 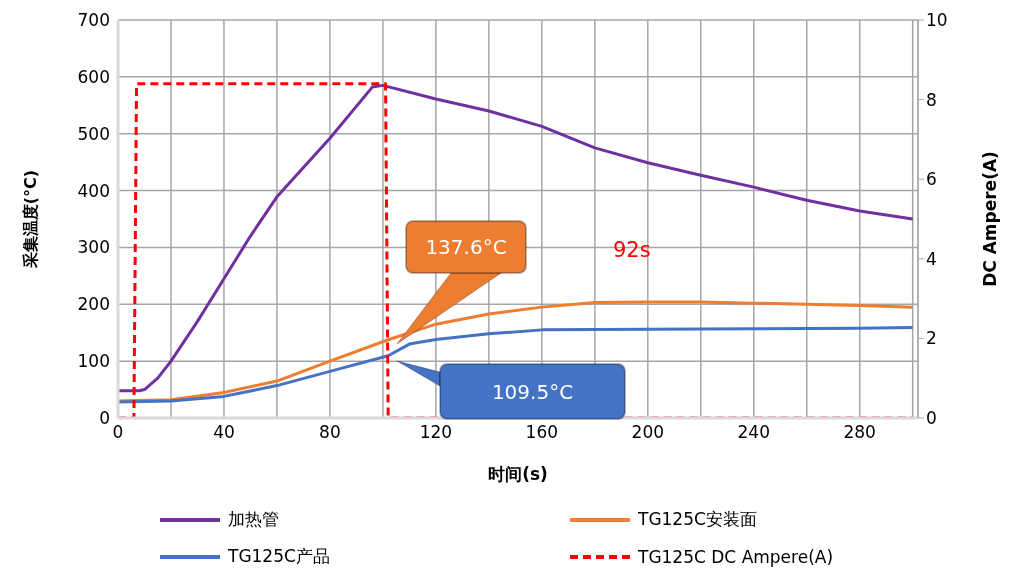 I want to click on y-tick-label: 400, so click(x=93, y=190).